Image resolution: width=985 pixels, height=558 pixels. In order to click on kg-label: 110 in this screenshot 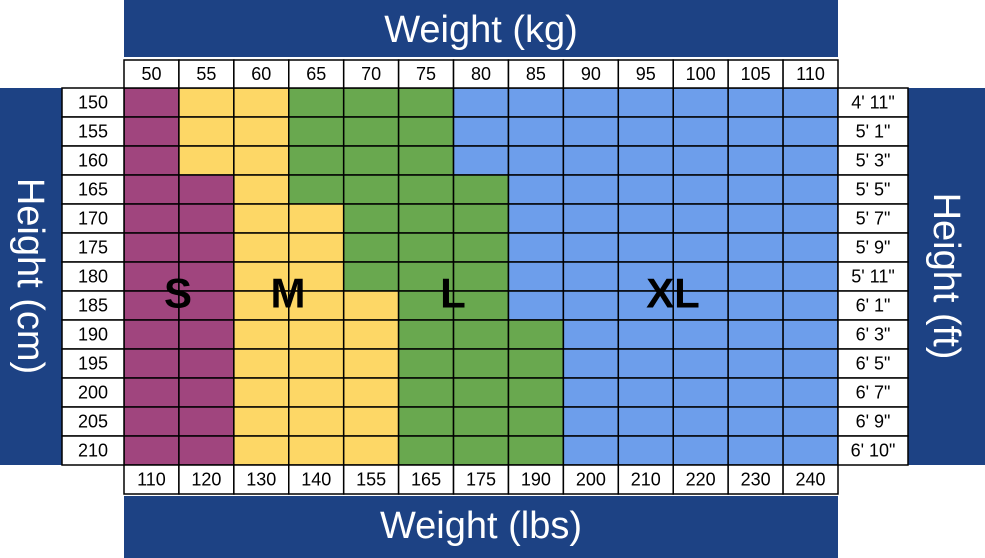, I will do `click(810, 74)`.